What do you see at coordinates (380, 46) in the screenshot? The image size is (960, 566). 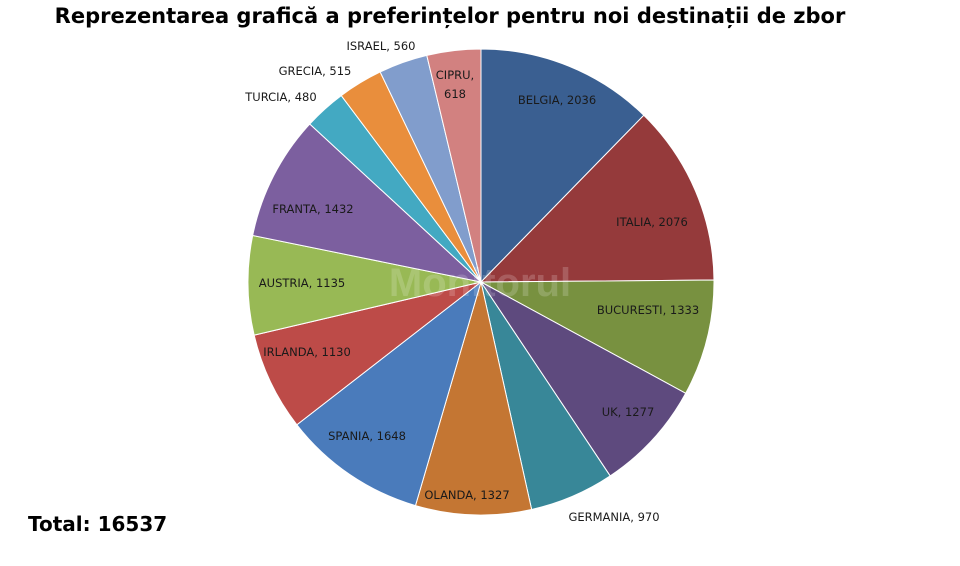 I see `slice-label-israel: ISRAEL, 560` at bounding box center [380, 46].